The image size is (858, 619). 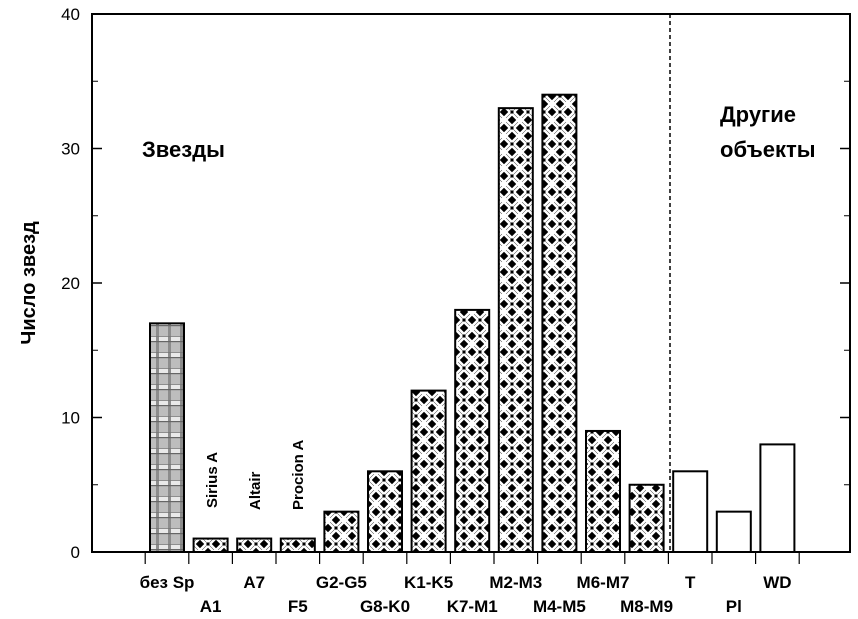 I want to click on x-tick-label: G2-G5, so click(x=341, y=582).